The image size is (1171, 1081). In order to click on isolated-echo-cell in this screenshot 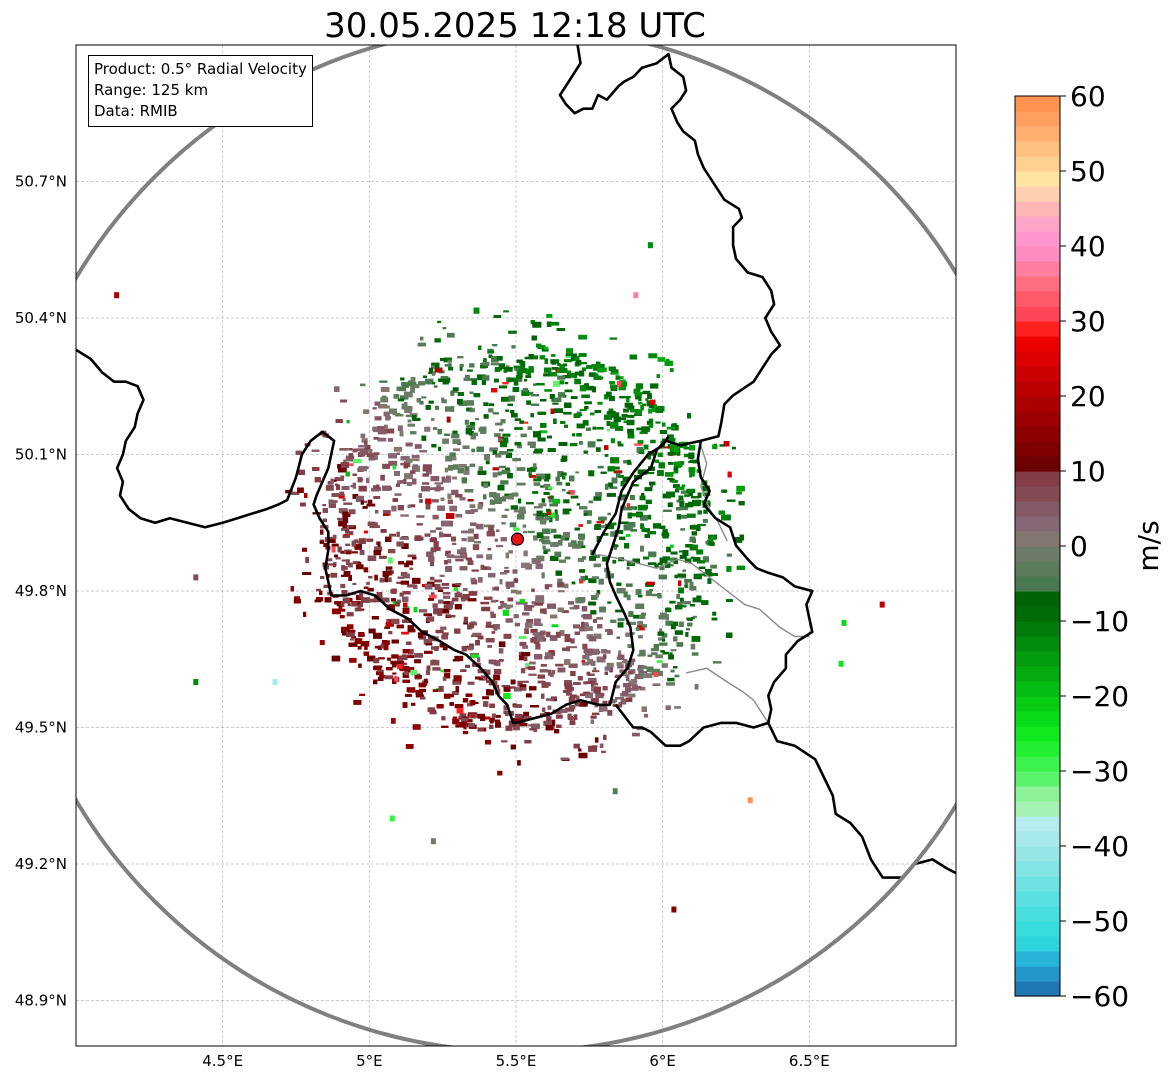, I will do `click(844, 622)`.